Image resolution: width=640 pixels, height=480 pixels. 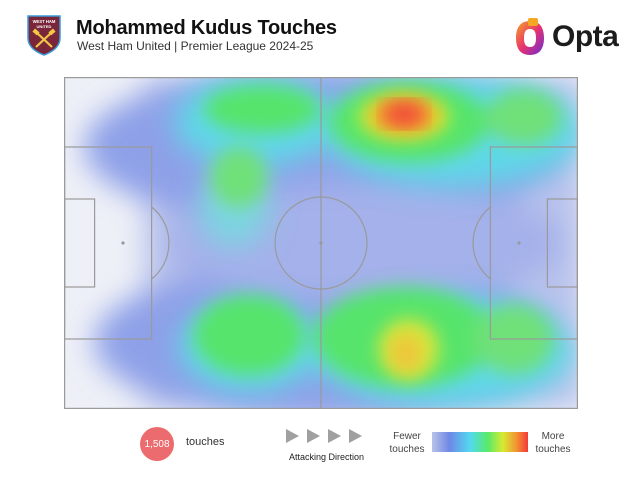 What do you see at coordinates (195, 46) in the screenshot?
I see `page-subtitle: West Ham United | Premier League 2024-25` at bounding box center [195, 46].